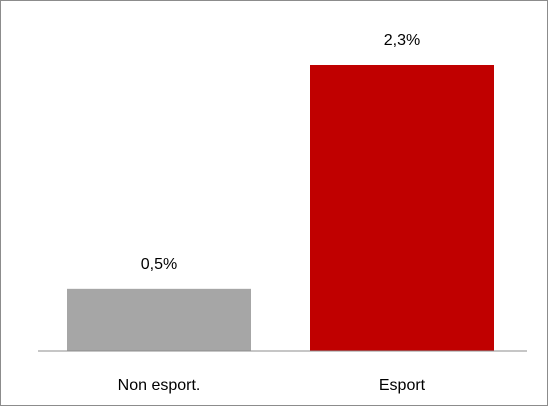 This screenshot has height=407, width=548. I want to click on value-label-non-esport: 0,5%, so click(159, 264).